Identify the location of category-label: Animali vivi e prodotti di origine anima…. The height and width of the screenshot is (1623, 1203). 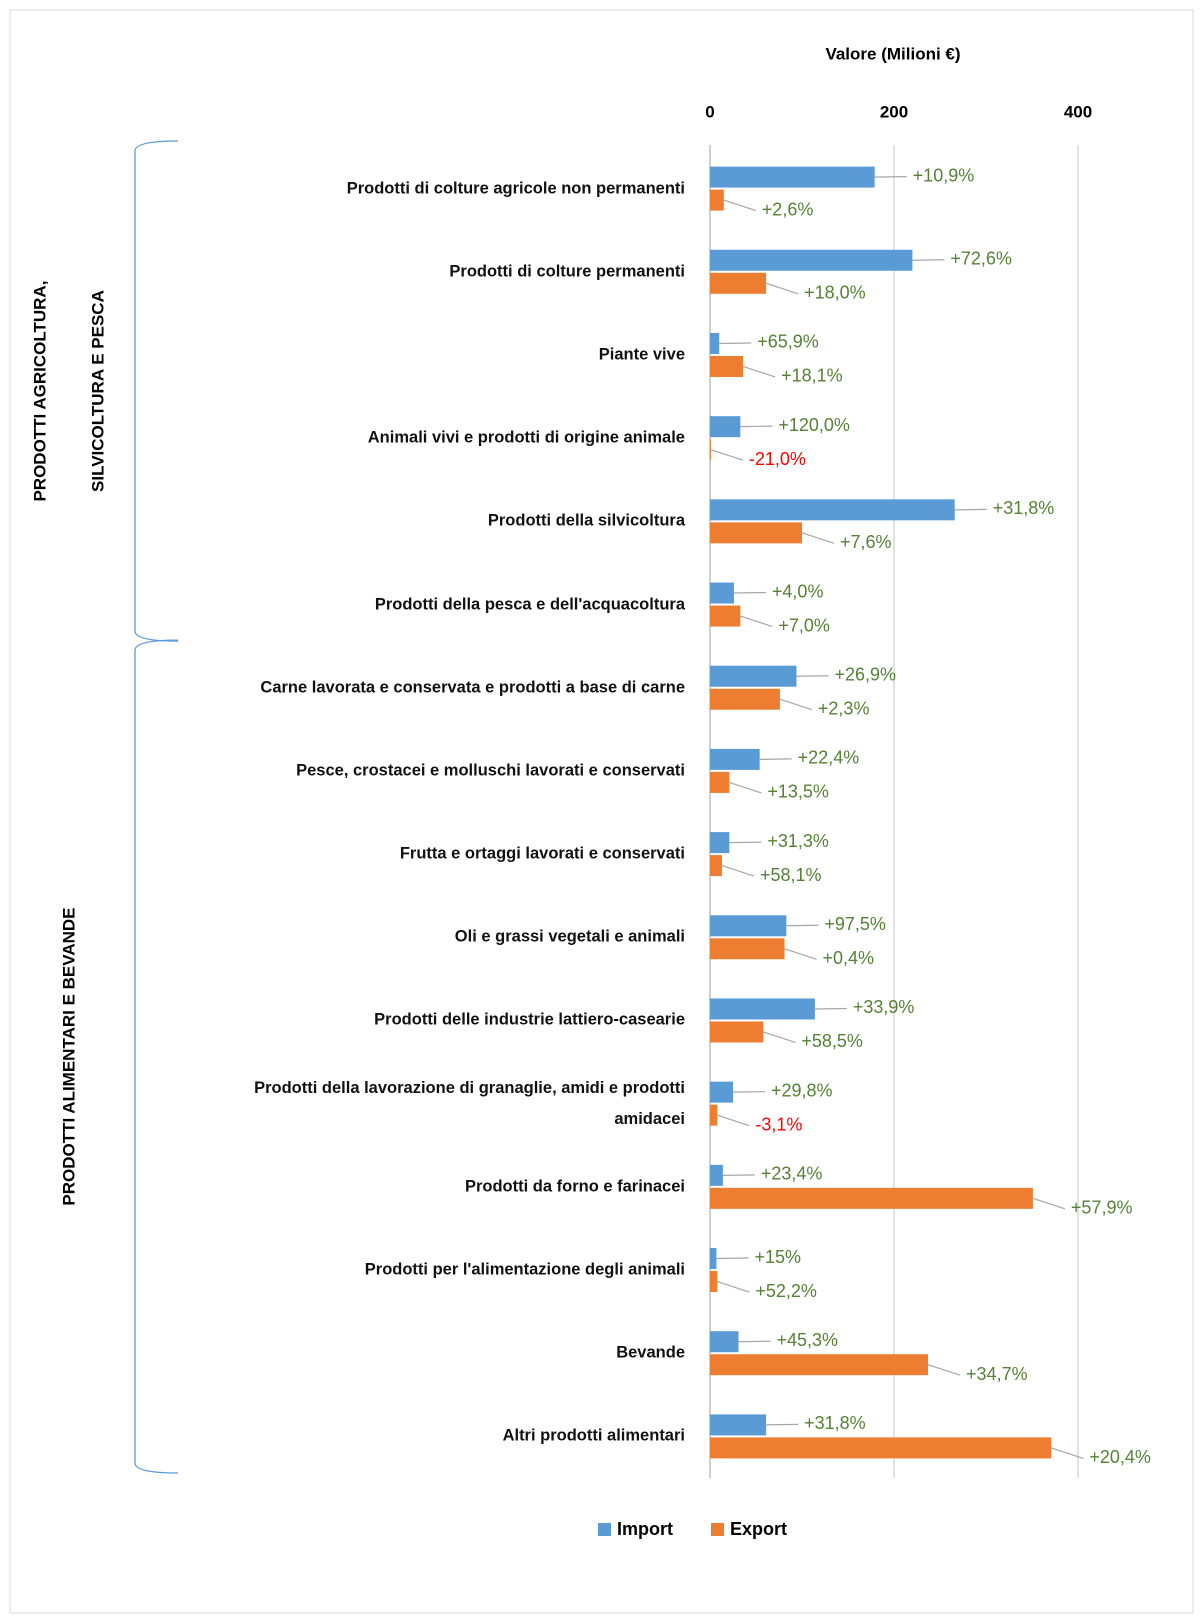
(526, 437).